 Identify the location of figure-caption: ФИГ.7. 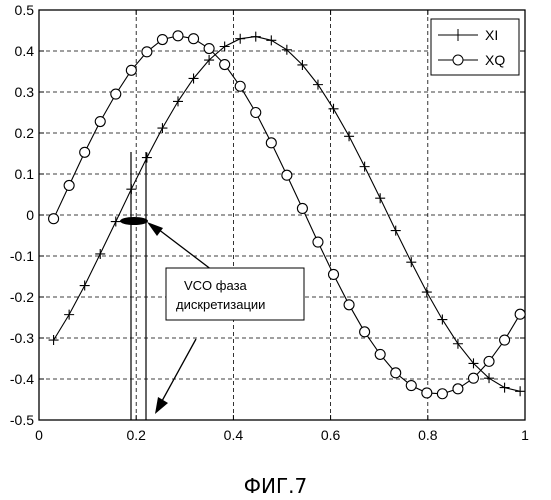
(275, 486).